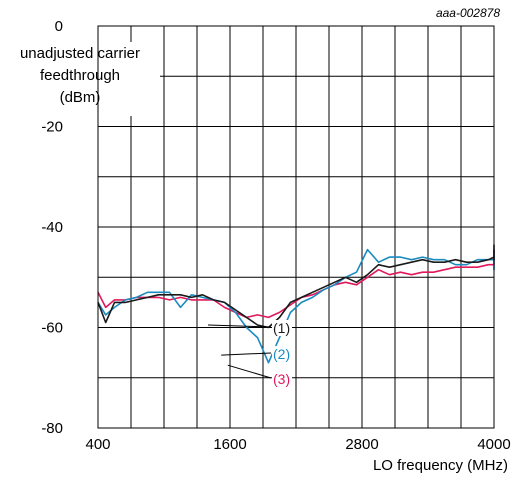 The width and height of the screenshot is (517, 477). I want to click on y-axis-label-line-3: (dBm), so click(80, 97).